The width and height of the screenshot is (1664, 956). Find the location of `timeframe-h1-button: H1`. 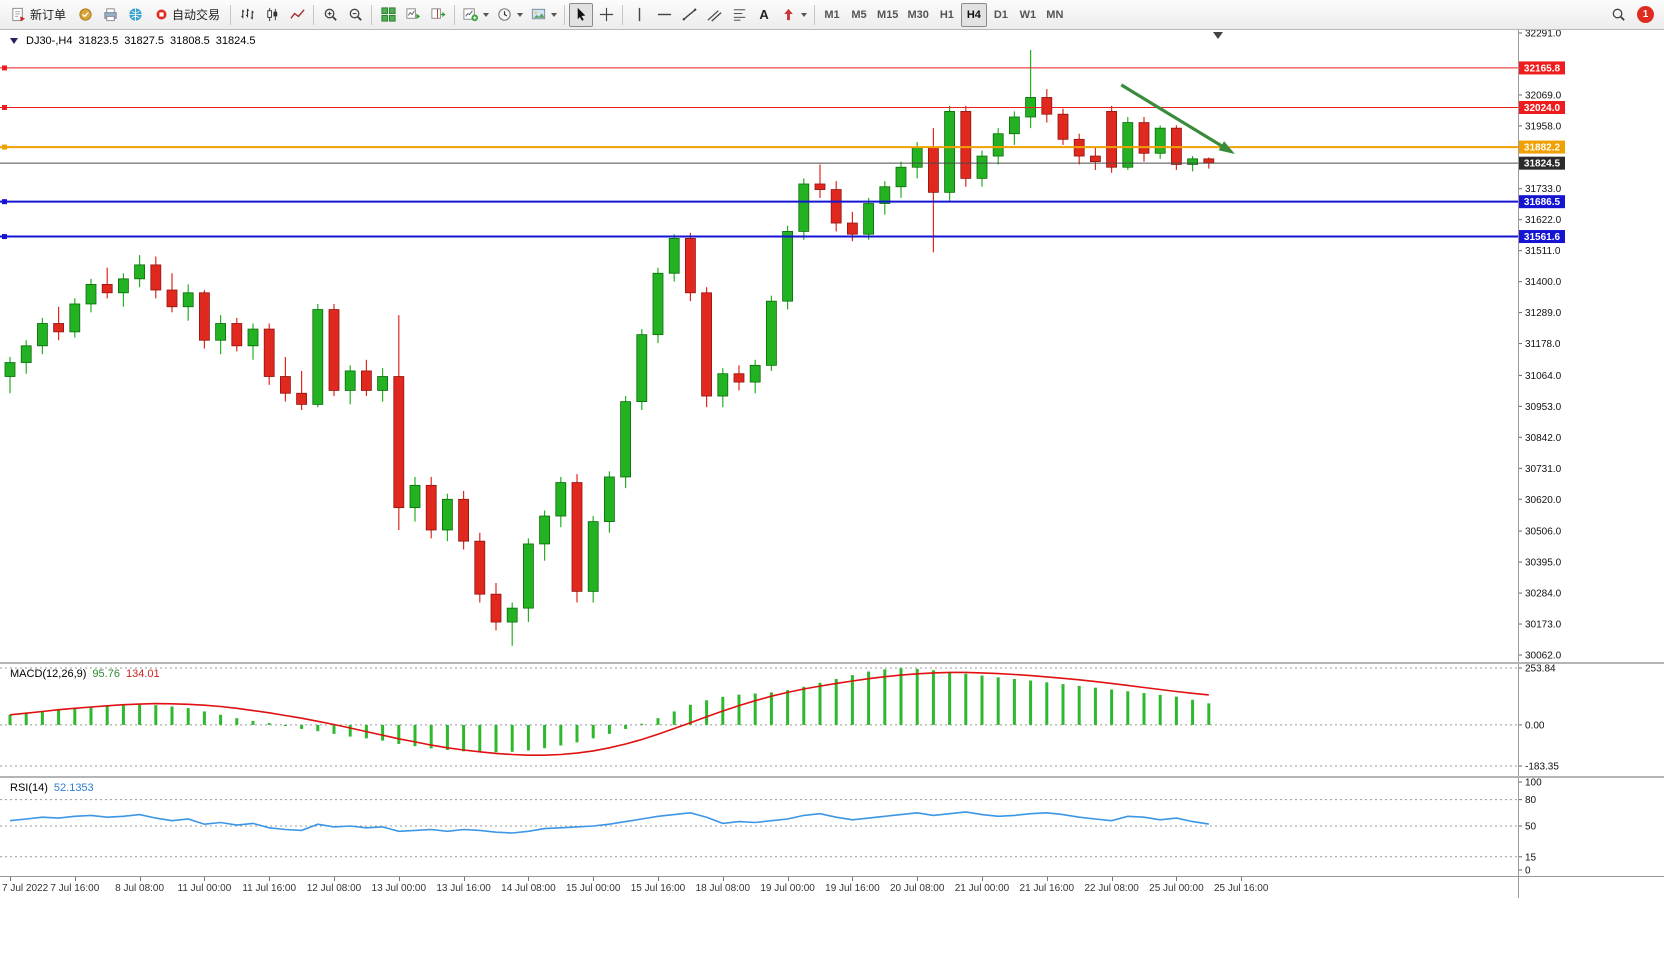

timeframe-h1-button: H1 is located at coordinates (946, 14).